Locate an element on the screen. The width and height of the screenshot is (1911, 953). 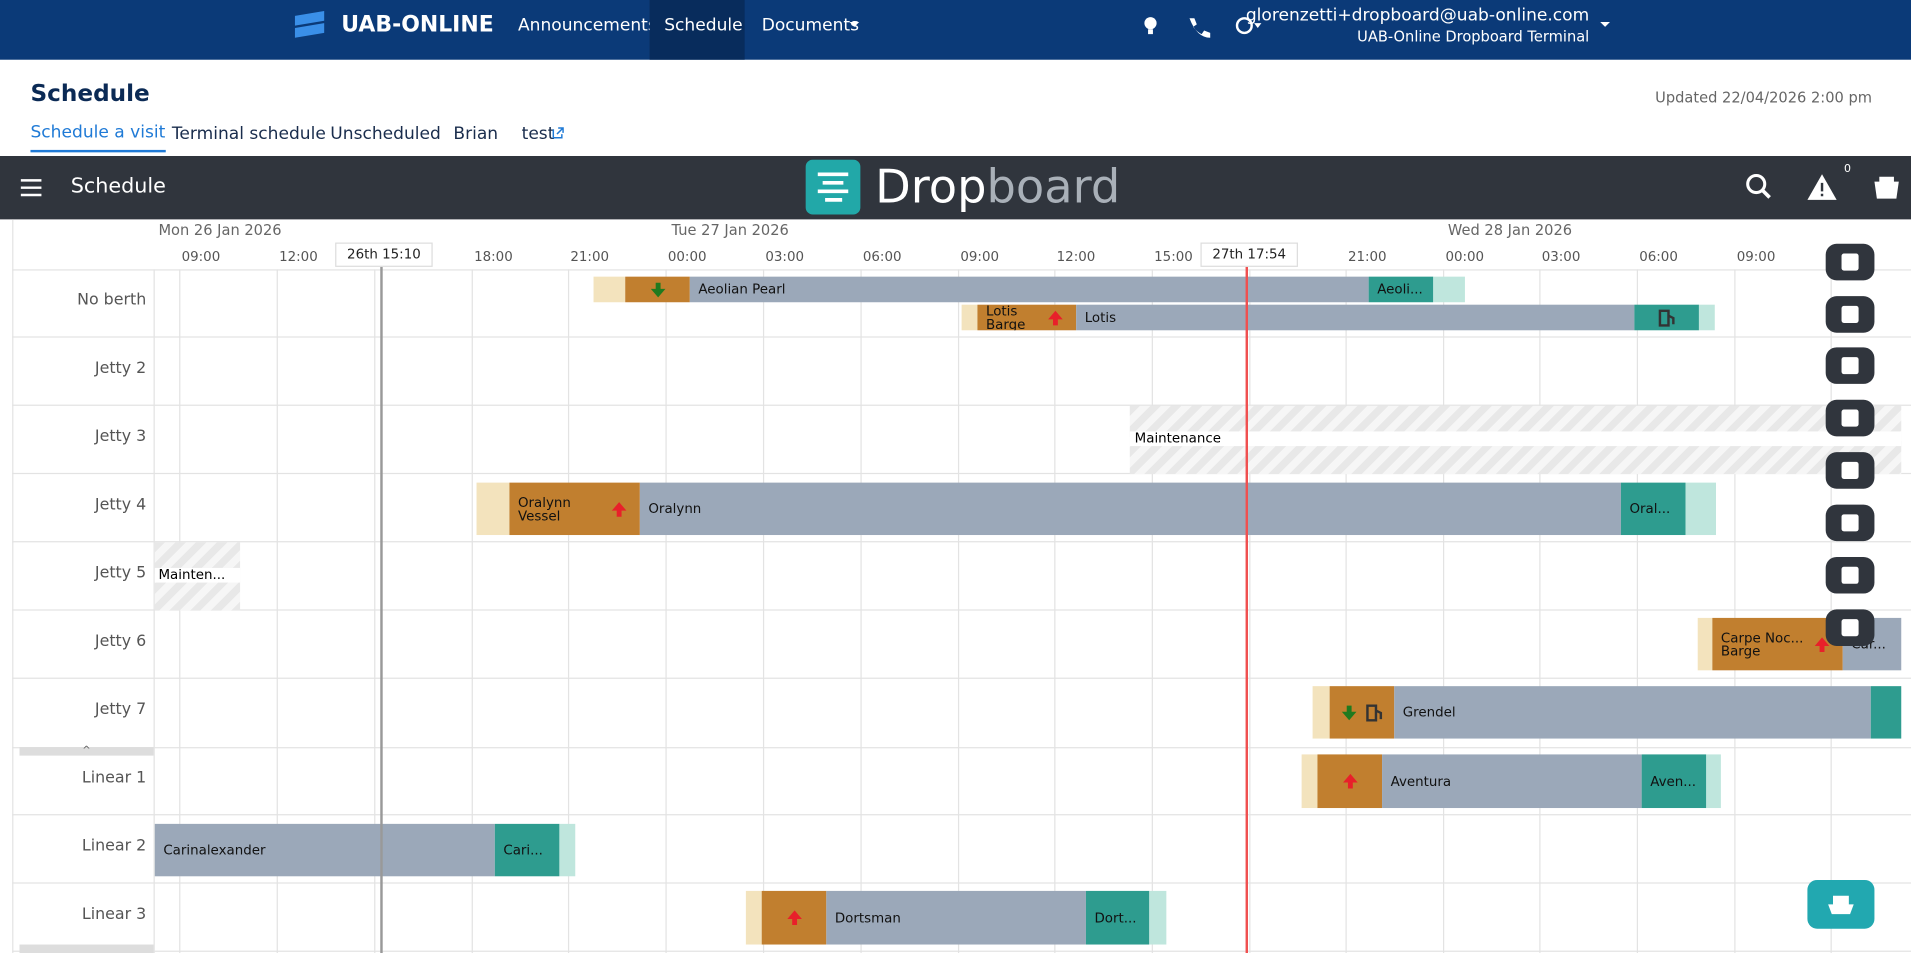
tab: test is located at coordinates (538, 134).